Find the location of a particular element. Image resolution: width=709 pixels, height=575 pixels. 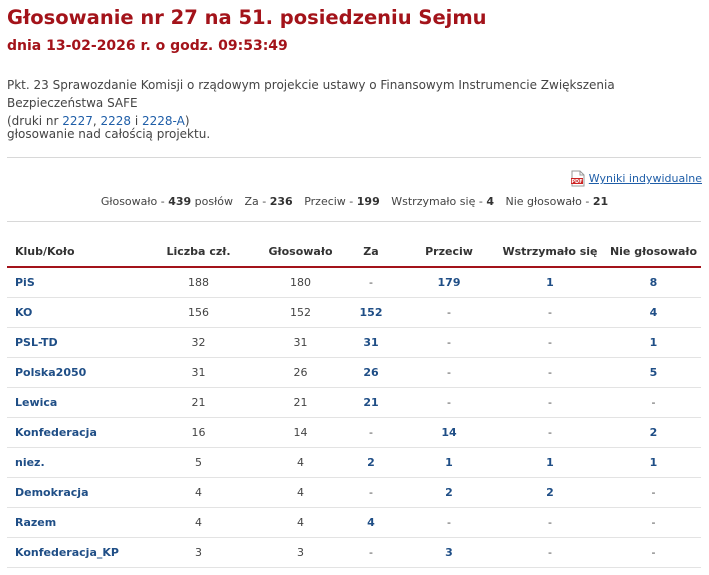

for-votes-link: 2 is located at coordinates (371, 462).